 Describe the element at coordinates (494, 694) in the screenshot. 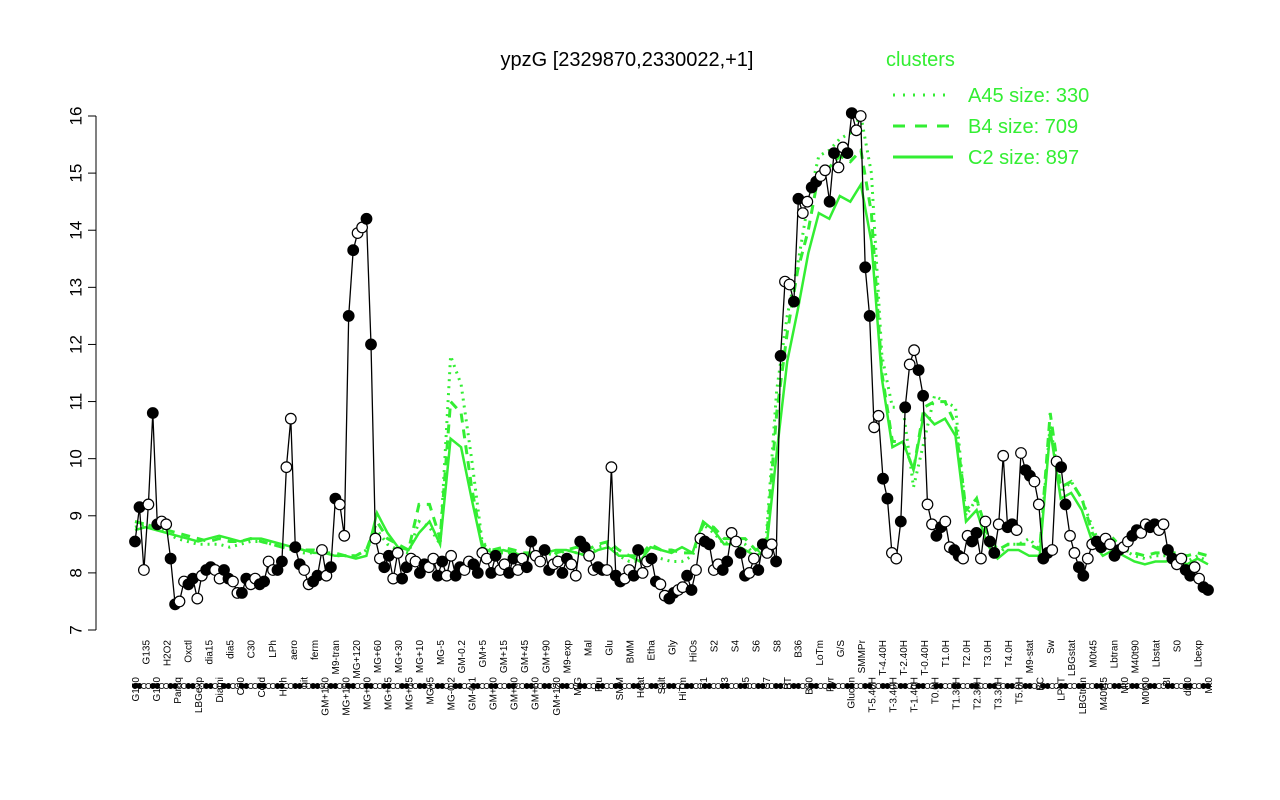

I see `x-tick-label: GM+10` at that location.